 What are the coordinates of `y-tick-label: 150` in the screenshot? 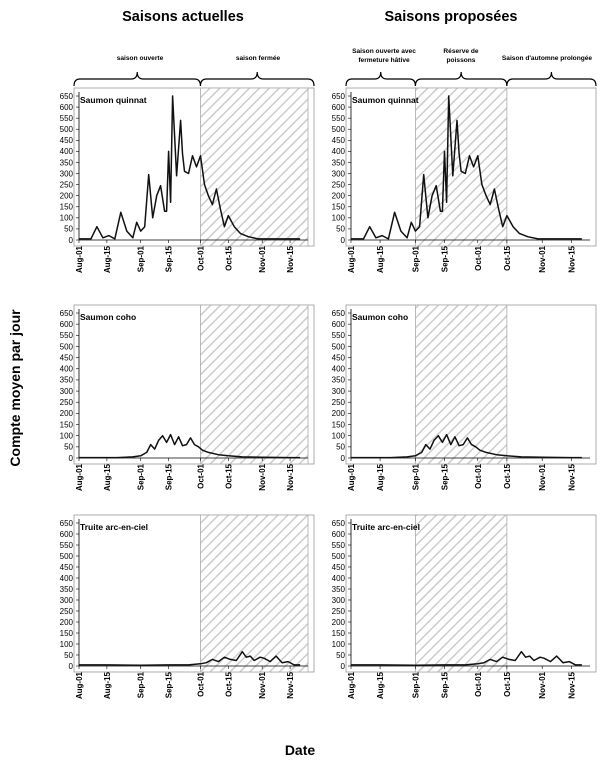 It's located at (339, 207).